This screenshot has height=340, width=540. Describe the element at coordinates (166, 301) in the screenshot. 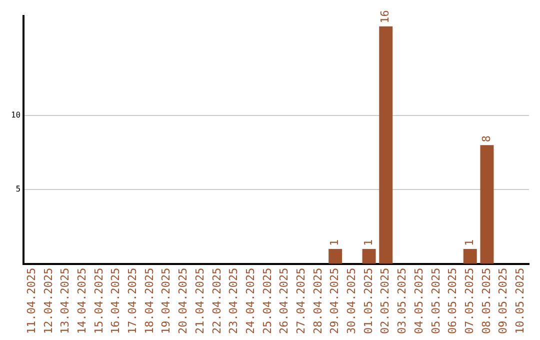

I see `x-tick-label: 19.04.2025` at that location.